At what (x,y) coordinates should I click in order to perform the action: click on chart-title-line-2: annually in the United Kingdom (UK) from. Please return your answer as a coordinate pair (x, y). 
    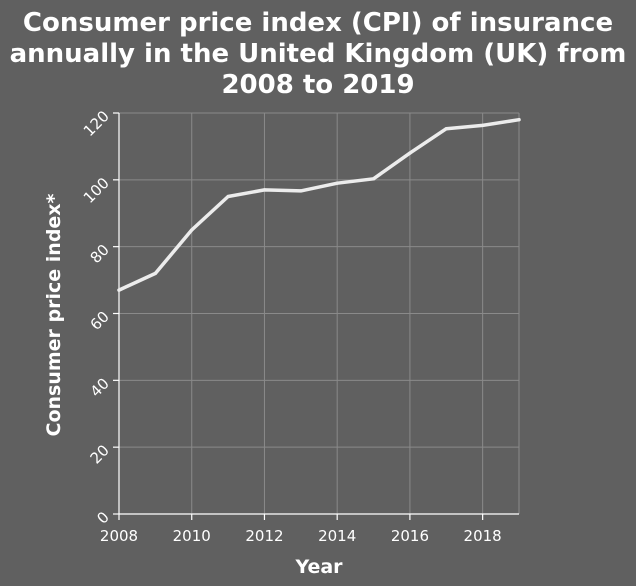
    Looking at the image, I should click on (318, 54).